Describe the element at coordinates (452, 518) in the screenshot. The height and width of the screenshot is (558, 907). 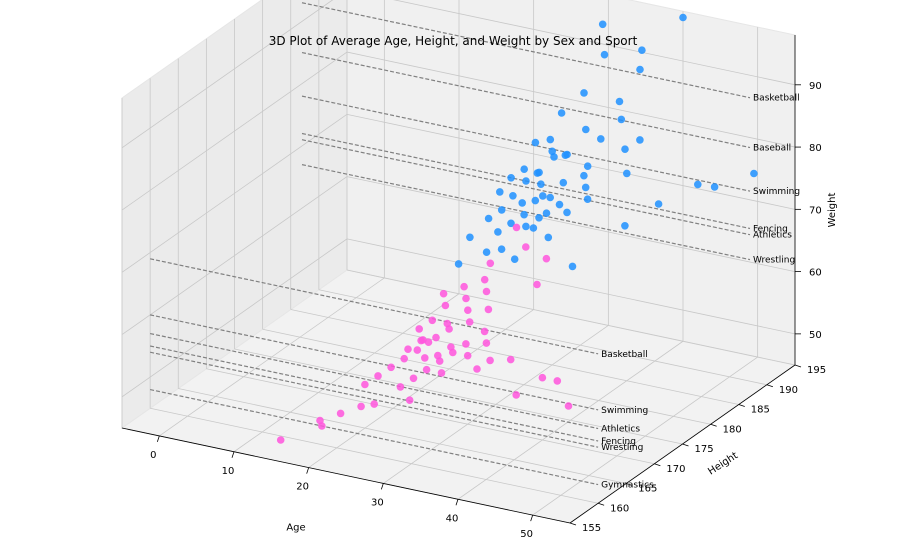
I see `age-tick-label: 40` at that location.